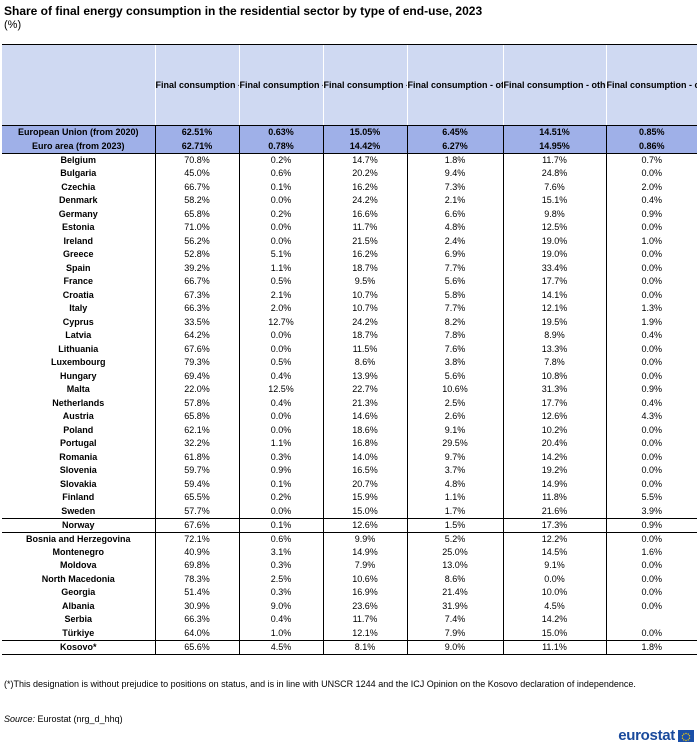 Image resolution: width=700 pixels, height=749 pixels. Describe the element at coordinates (196, 430) in the screenshot. I see `table-cell: 62.1%` at that location.